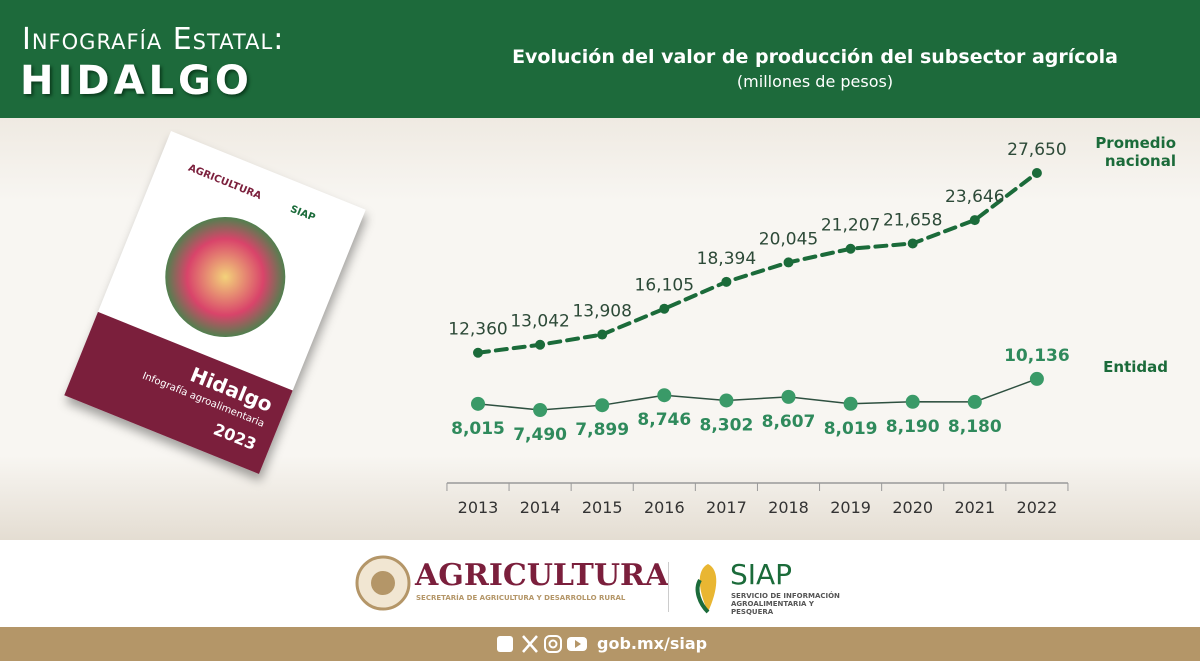 This screenshot has height=661, width=1200. I want to click on value-label: 21,658, so click(912, 220).